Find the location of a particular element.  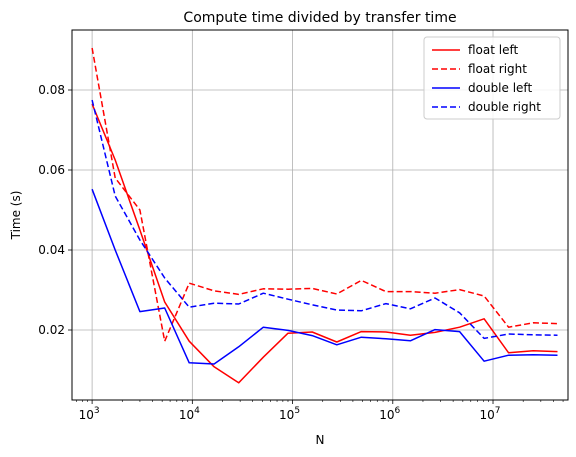

x-tick-label: 10⁴ is located at coordinates (189, 414).